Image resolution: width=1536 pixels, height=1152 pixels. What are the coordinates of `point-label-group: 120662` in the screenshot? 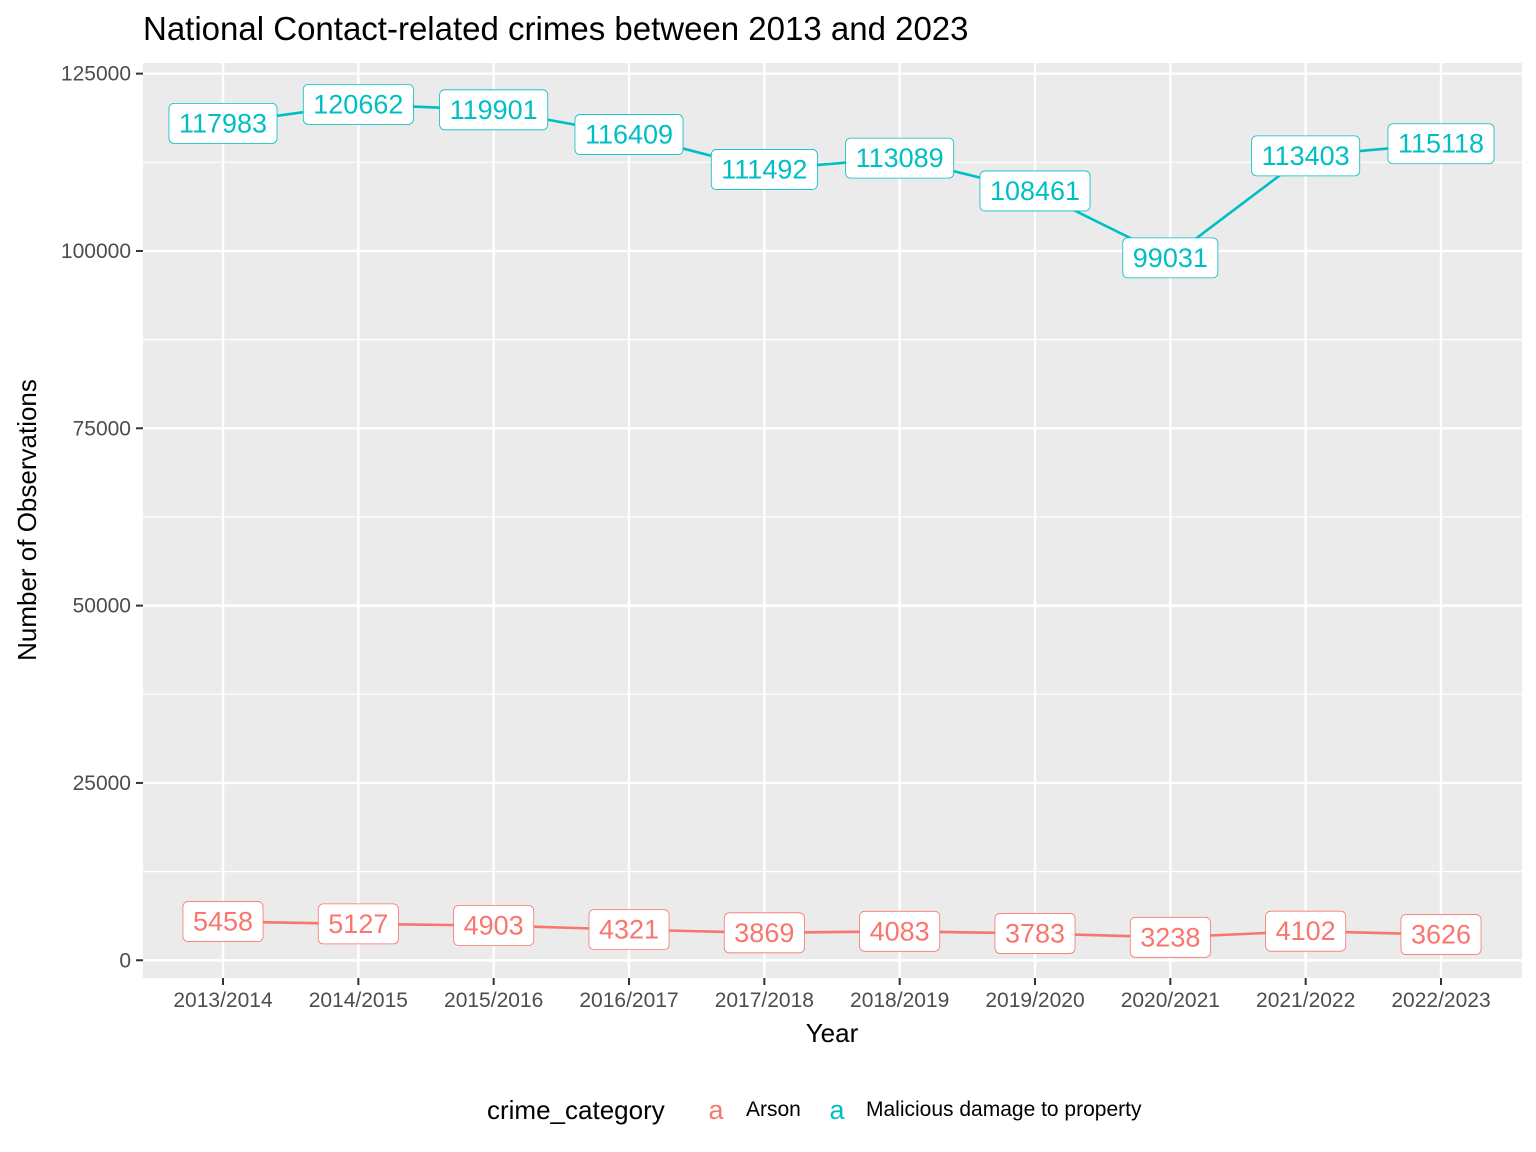 It's located at (358, 104).